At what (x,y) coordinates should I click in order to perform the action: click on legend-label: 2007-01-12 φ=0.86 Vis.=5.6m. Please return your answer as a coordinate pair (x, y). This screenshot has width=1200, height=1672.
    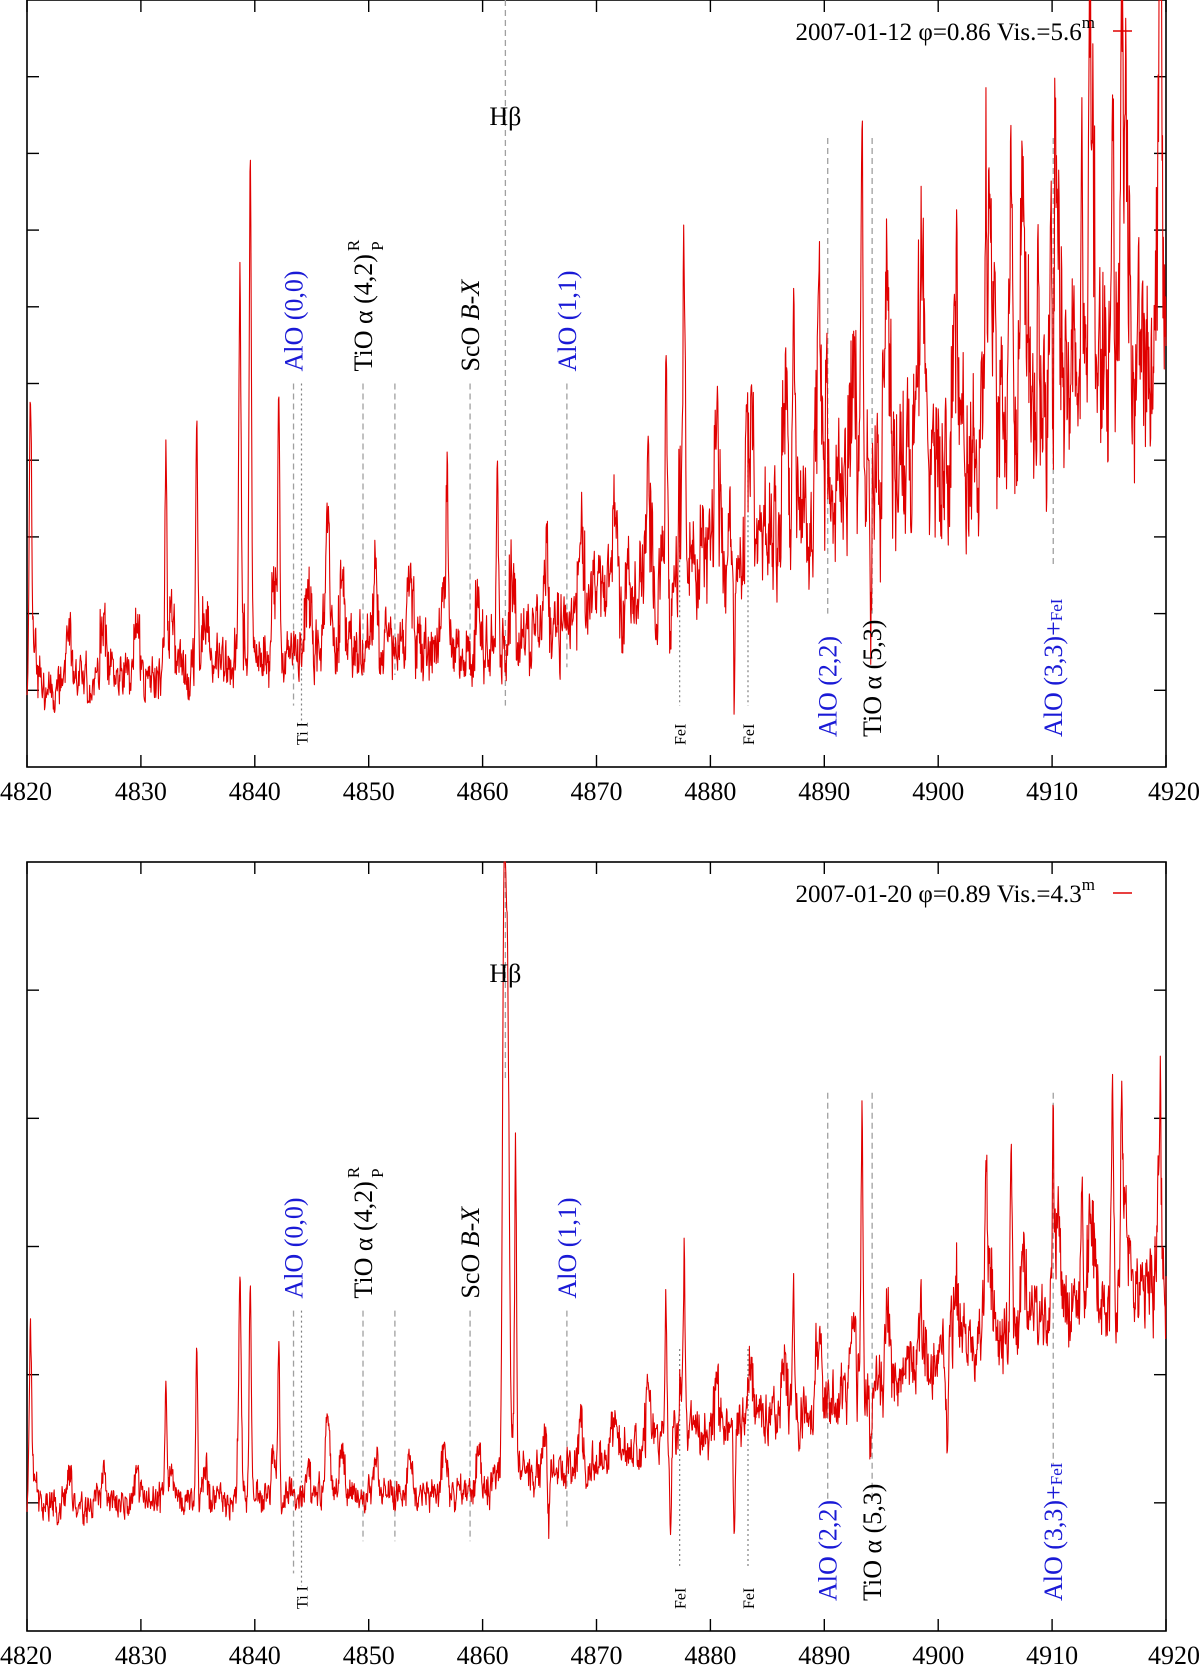
    Looking at the image, I should click on (946, 29).